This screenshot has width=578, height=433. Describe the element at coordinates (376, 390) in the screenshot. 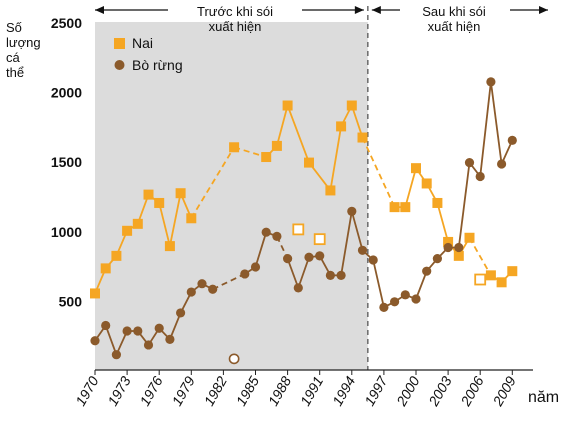

I see `x-tick-label: 1997` at that location.